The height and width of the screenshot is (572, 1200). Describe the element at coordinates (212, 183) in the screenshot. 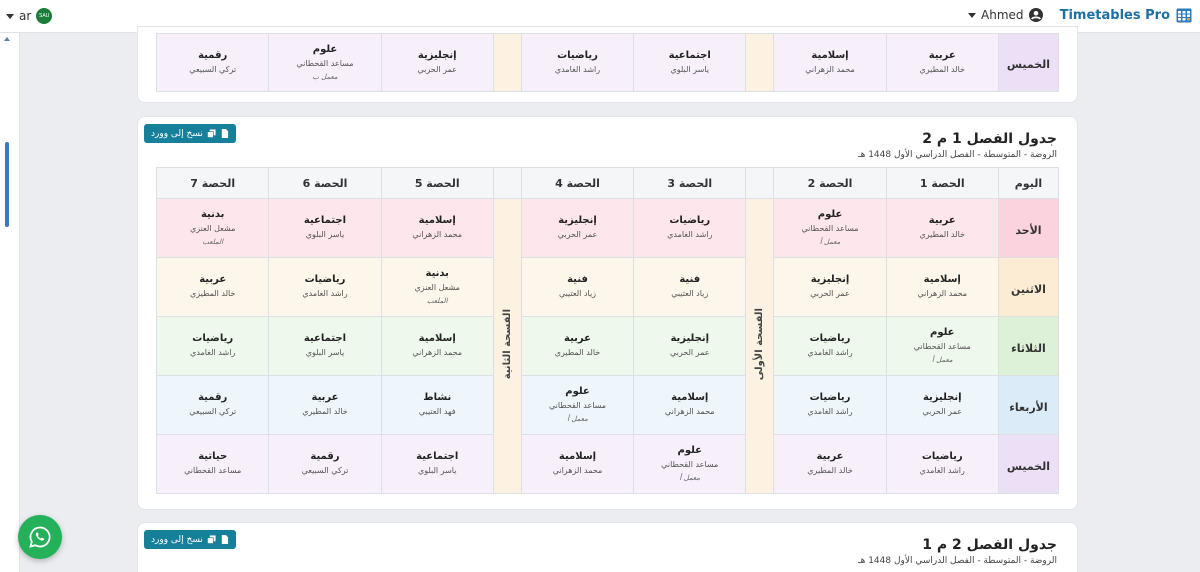

I see `header-period-7: الحصة 7` at that location.